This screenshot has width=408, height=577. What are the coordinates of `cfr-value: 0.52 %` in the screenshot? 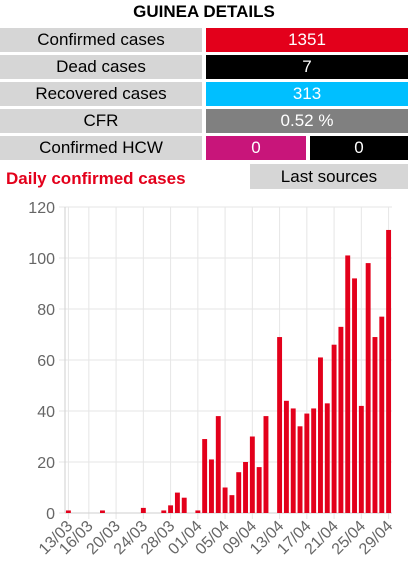 It's located at (307, 121).